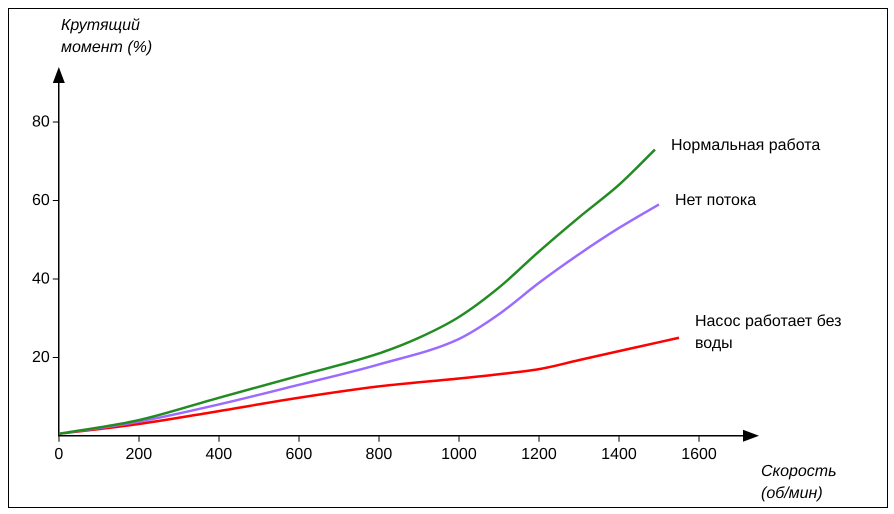 The height and width of the screenshot is (514, 894). I want to click on x-tick-label: 1000, so click(459, 454).